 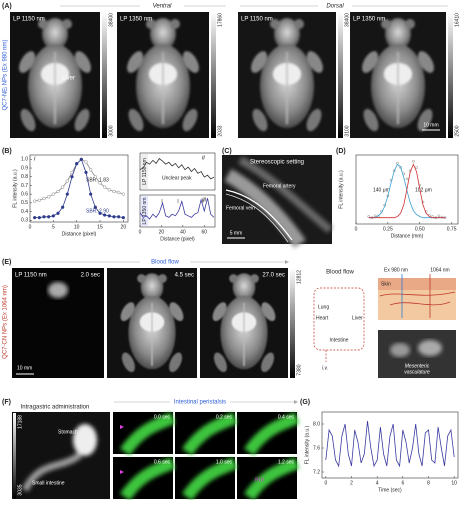 What do you see at coordinates (35, 160) in the screenshot?
I see `subplot-label: i` at bounding box center [35, 160].